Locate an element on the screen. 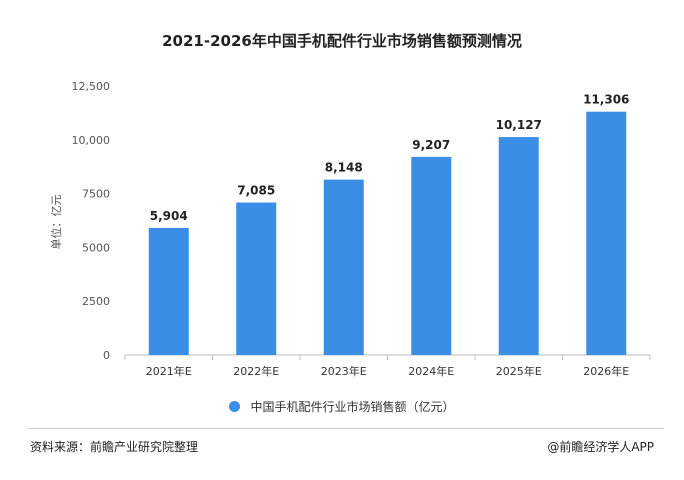 The height and width of the screenshot is (480, 684). chart-title: 2021-2026年中国手机配件行业市场销售额预测情况 is located at coordinates (342, 41).